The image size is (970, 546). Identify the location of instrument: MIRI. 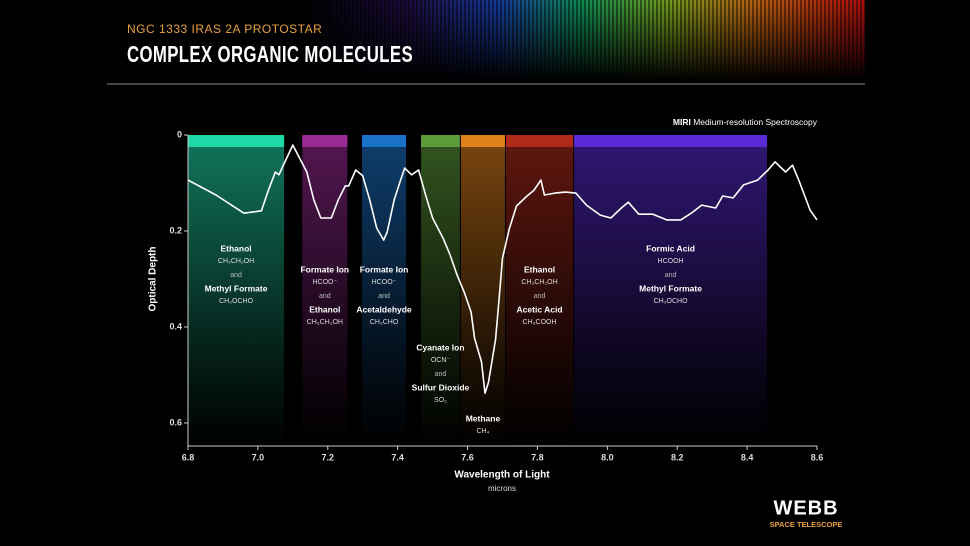
(682, 122).